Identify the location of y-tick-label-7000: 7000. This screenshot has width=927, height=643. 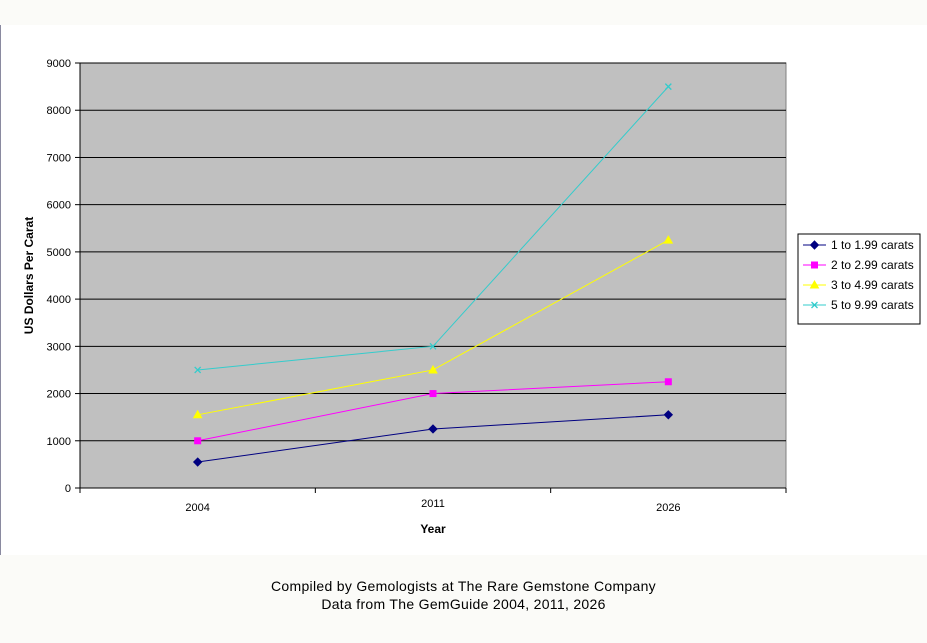
(59, 158).